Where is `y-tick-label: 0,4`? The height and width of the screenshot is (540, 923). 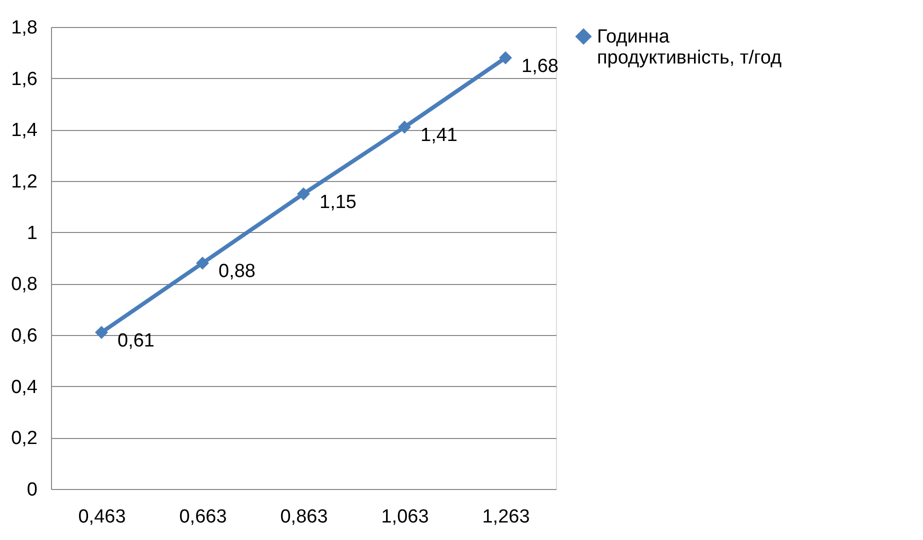
y-tick-label: 0,4 is located at coordinates (24, 387).